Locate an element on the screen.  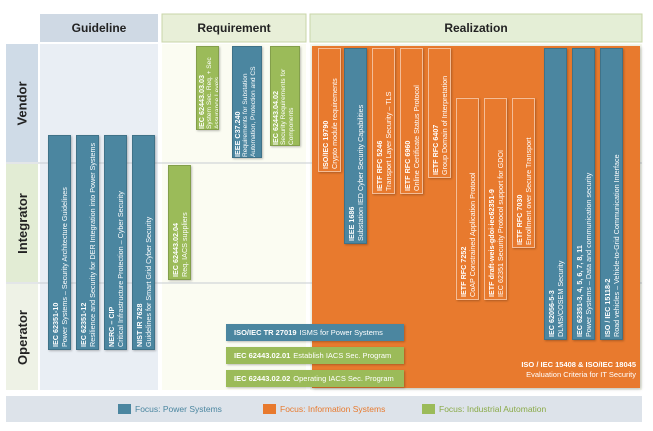
column-header-realization: Realization is located at coordinates (476, 28).